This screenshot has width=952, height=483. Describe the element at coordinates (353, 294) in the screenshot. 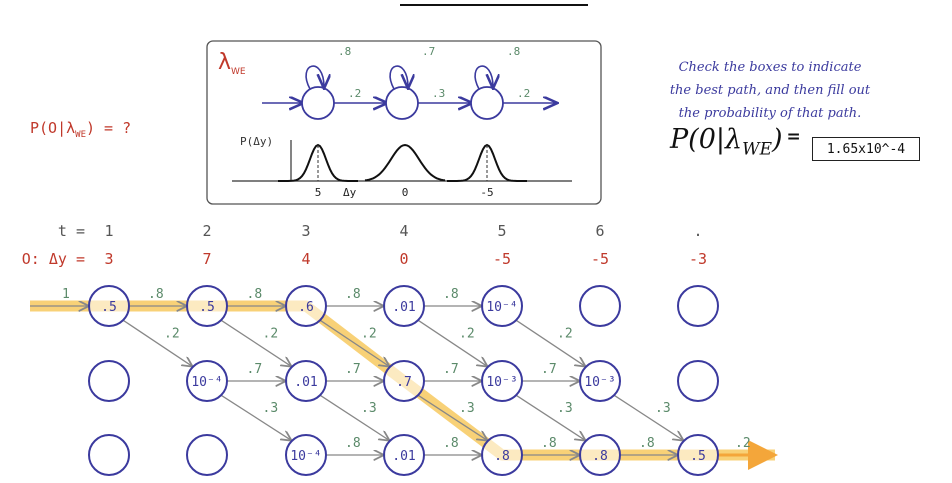

I see `trellis-self-prob-r1-c3: .8` at that location.